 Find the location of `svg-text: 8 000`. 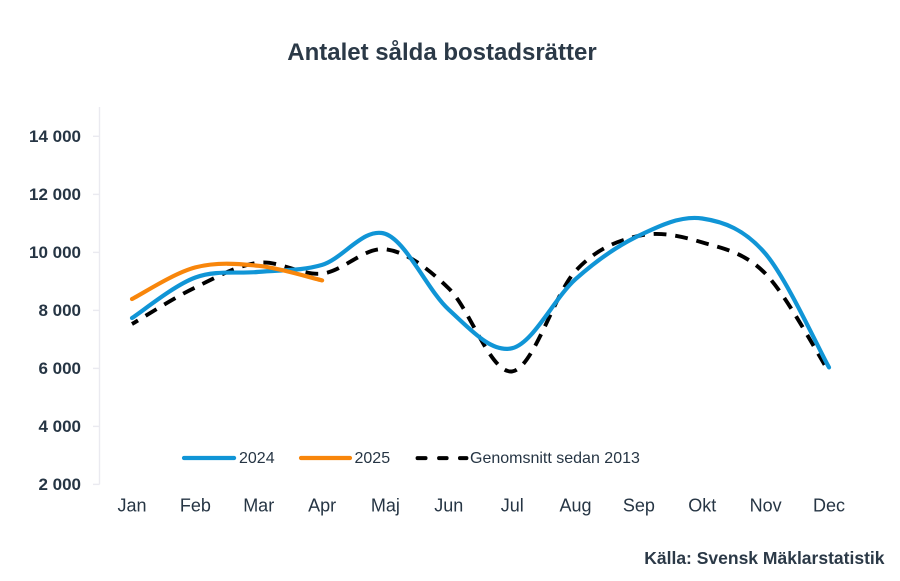

svg-text: 8 000 is located at coordinates (59, 310).